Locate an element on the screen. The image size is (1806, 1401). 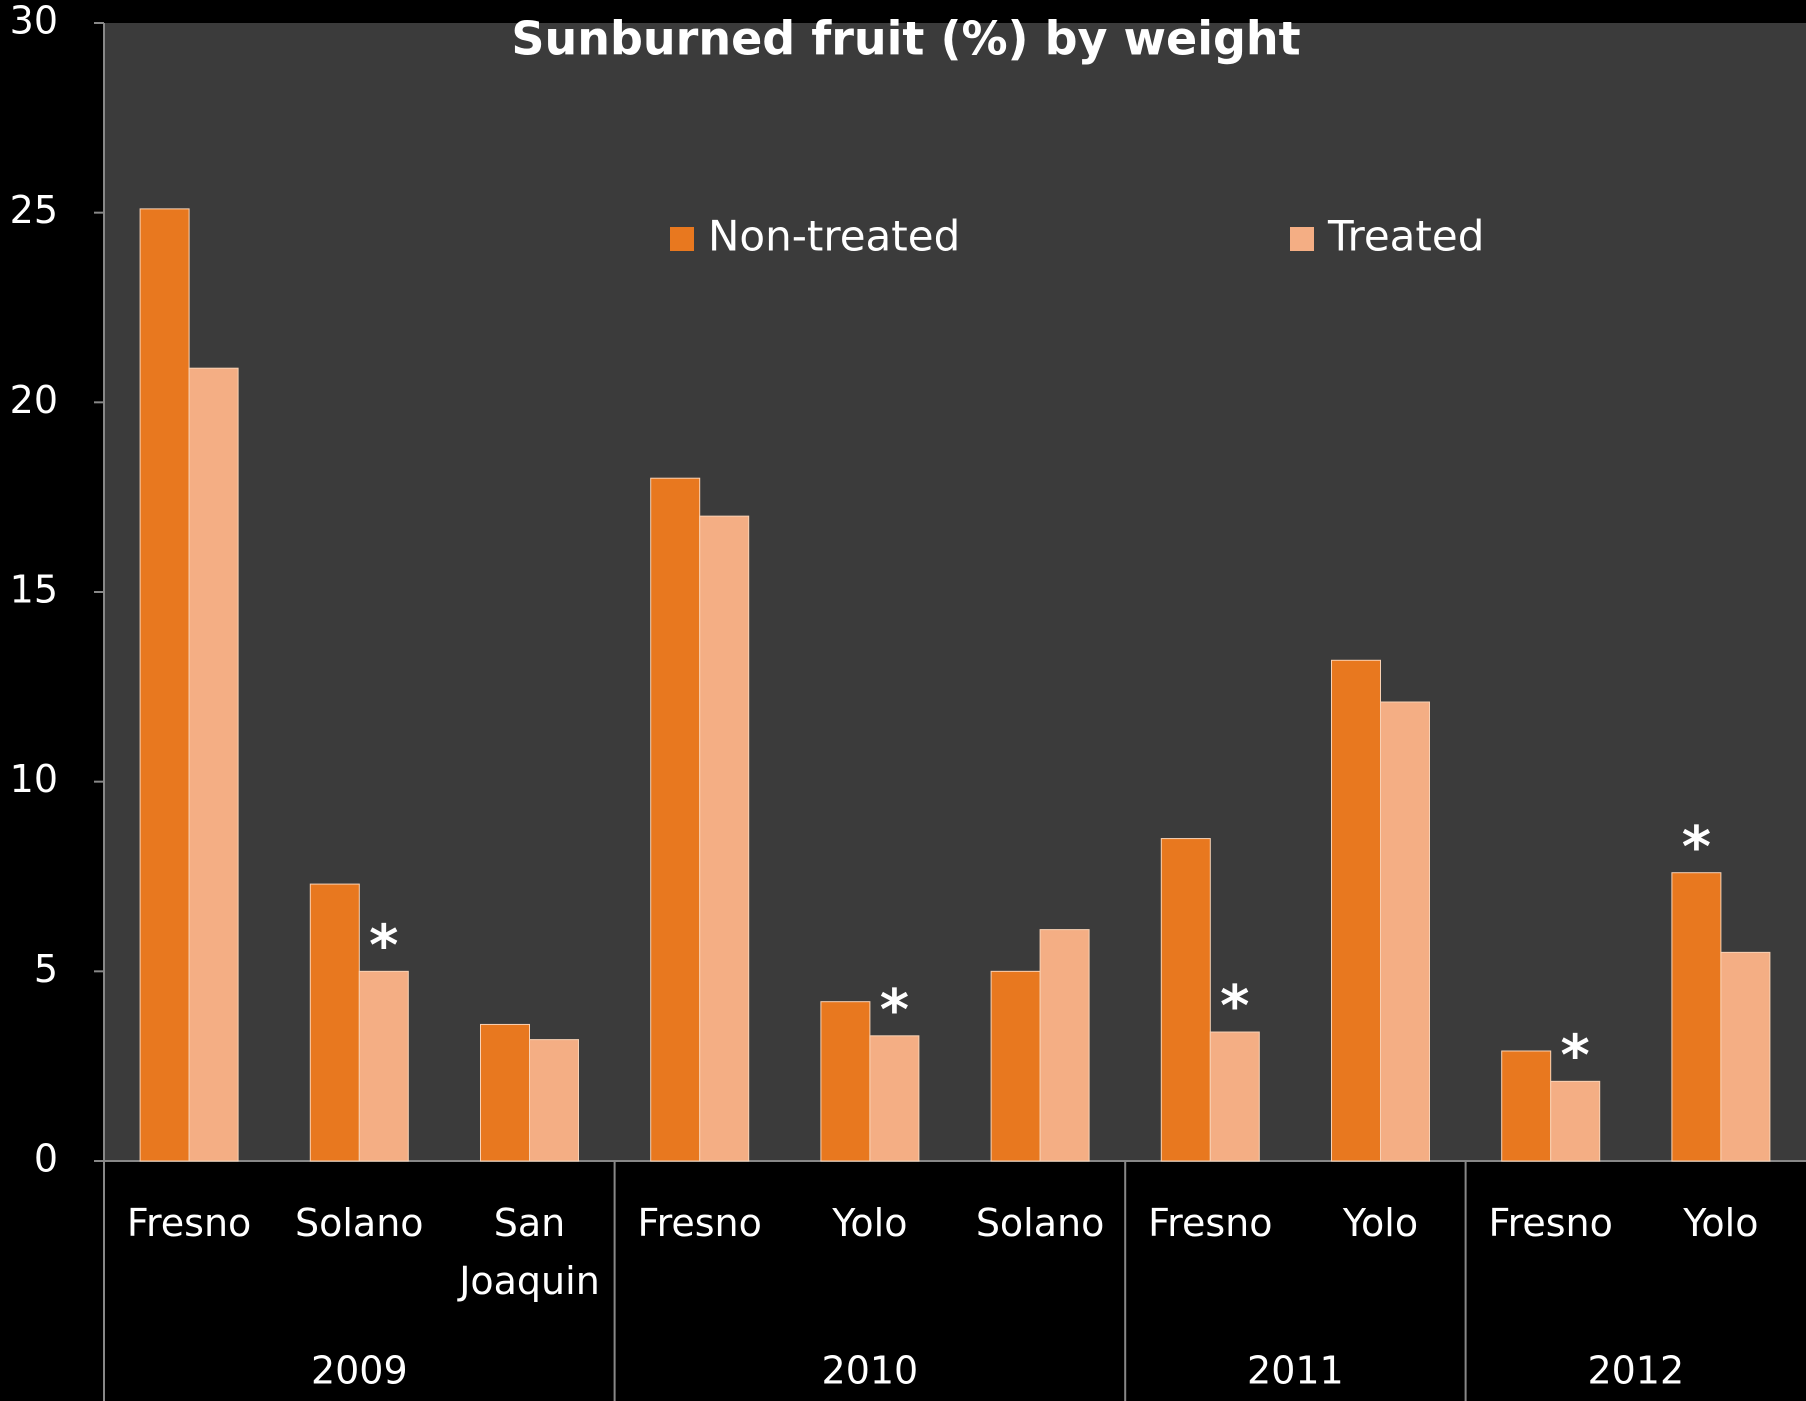
y-tick-label: 20 is located at coordinates (34, 400).